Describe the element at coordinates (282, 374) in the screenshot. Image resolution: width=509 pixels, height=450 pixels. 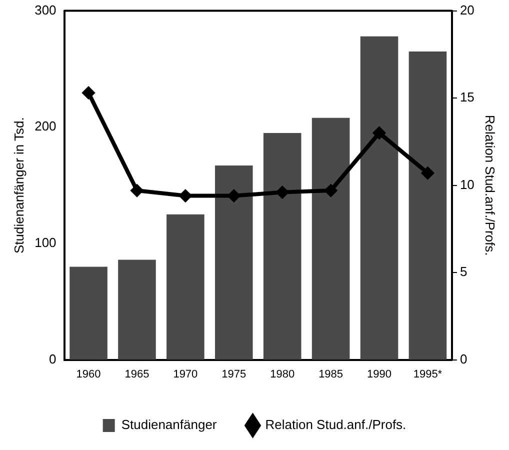
I see `x-tick-label: 1980` at that location.